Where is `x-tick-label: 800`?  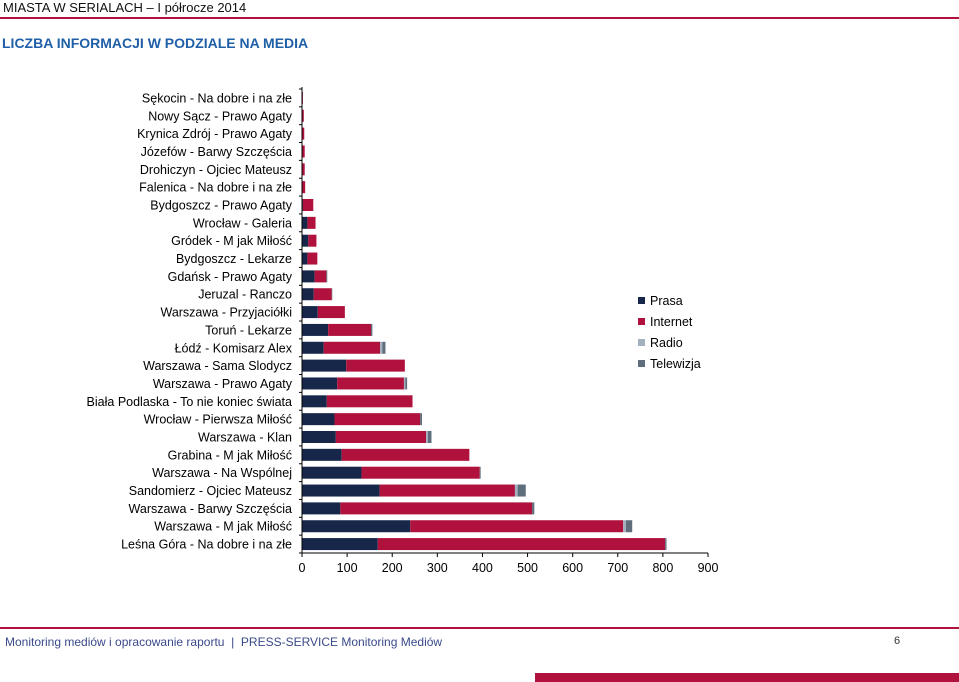 x-tick-label: 800 is located at coordinates (662, 568).